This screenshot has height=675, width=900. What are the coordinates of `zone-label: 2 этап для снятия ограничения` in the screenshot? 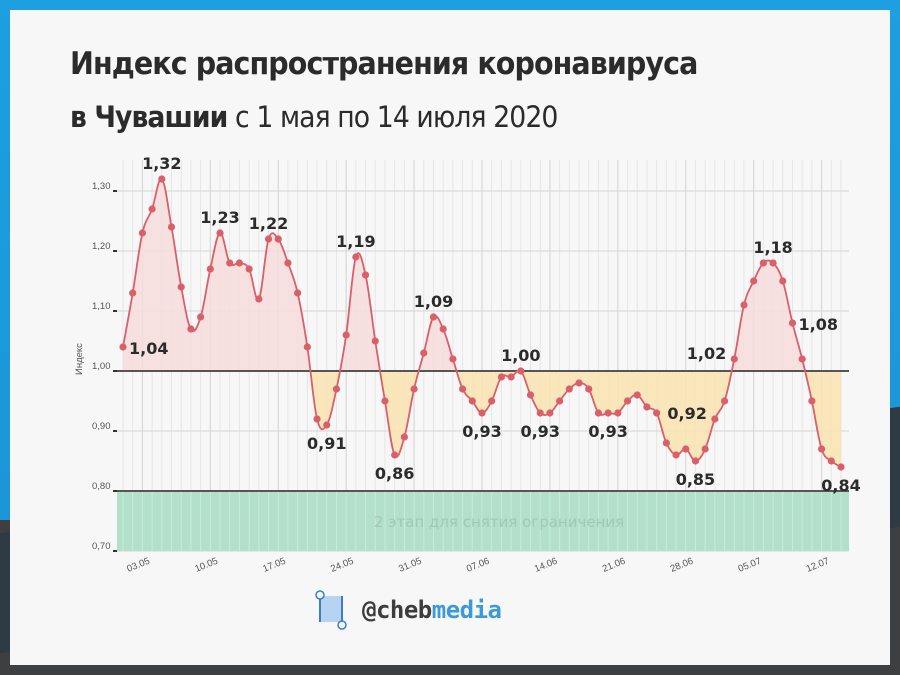 It's located at (499, 522).